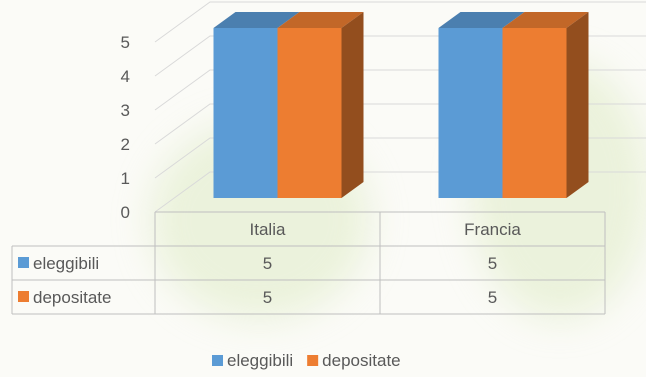 The width and height of the screenshot is (646, 377). What do you see at coordinates (125, 76) in the screenshot?
I see `y-tick-label: 4` at bounding box center [125, 76].